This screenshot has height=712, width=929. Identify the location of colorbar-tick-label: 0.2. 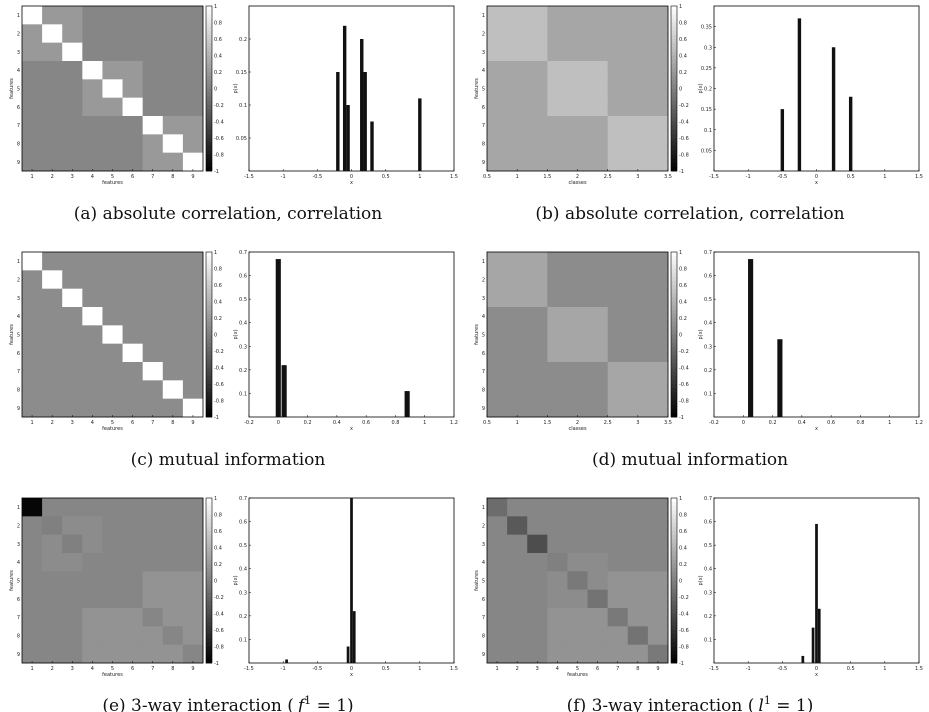
(683, 73).